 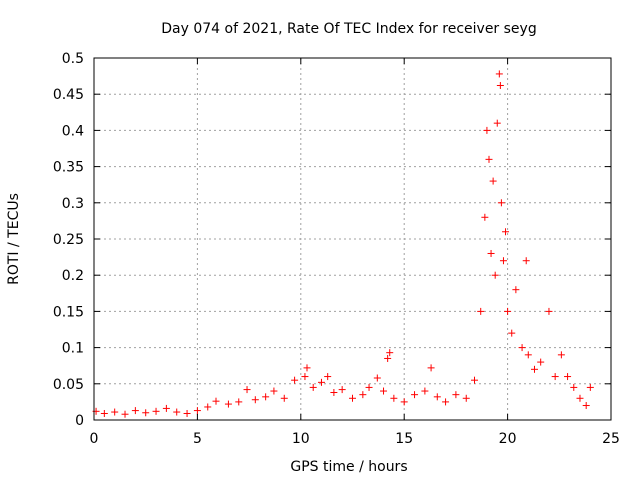 What do you see at coordinates (73, 204) in the screenshot?
I see `y-tick-label: 0.3` at bounding box center [73, 204].